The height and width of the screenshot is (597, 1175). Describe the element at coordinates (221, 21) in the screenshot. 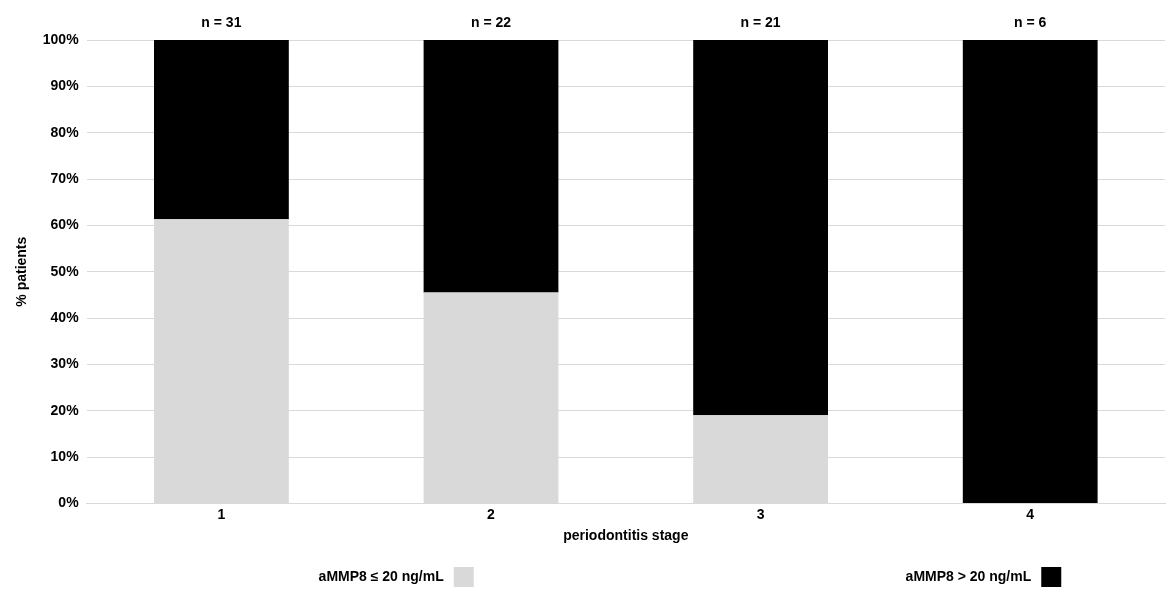

I see `text: n = 31` at that location.